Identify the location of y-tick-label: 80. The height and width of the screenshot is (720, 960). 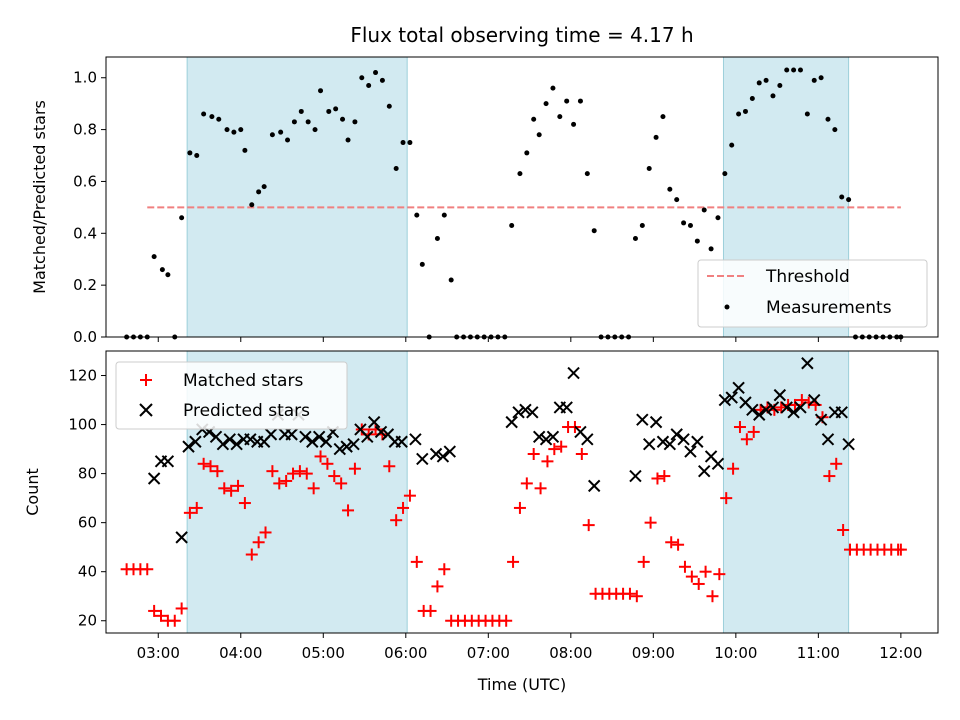
(87, 474).